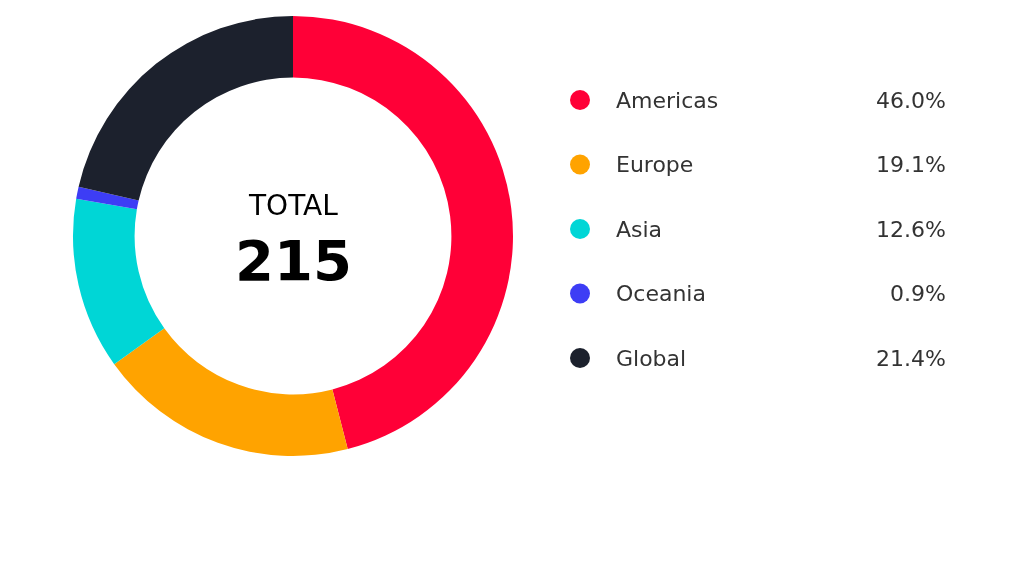 The image size is (1024, 576). Describe the element at coordinates (661, 293) in the screenshot. I see `legend-label: Oceania` at that location.